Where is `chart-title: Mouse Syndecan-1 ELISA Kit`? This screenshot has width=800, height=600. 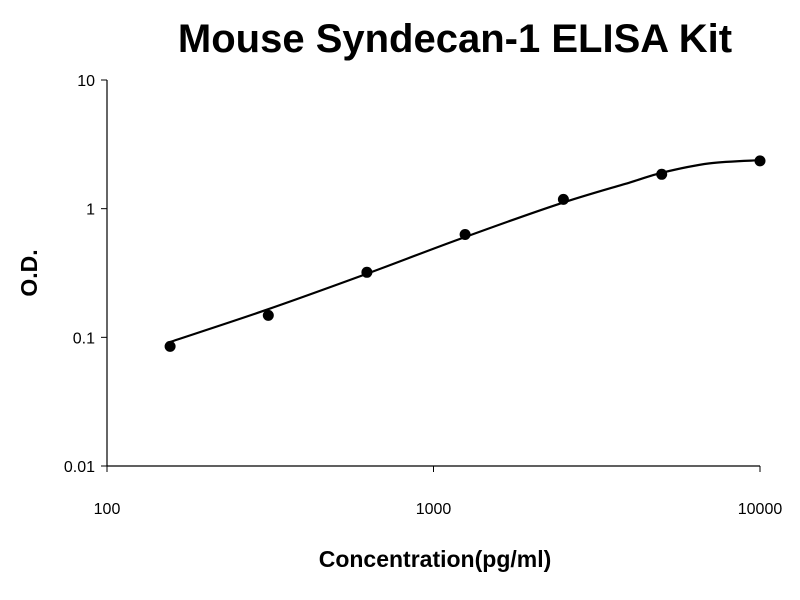
chart-title: Mouse Syndecan-1 ELISA Kit is located at coordinates (455, 39).